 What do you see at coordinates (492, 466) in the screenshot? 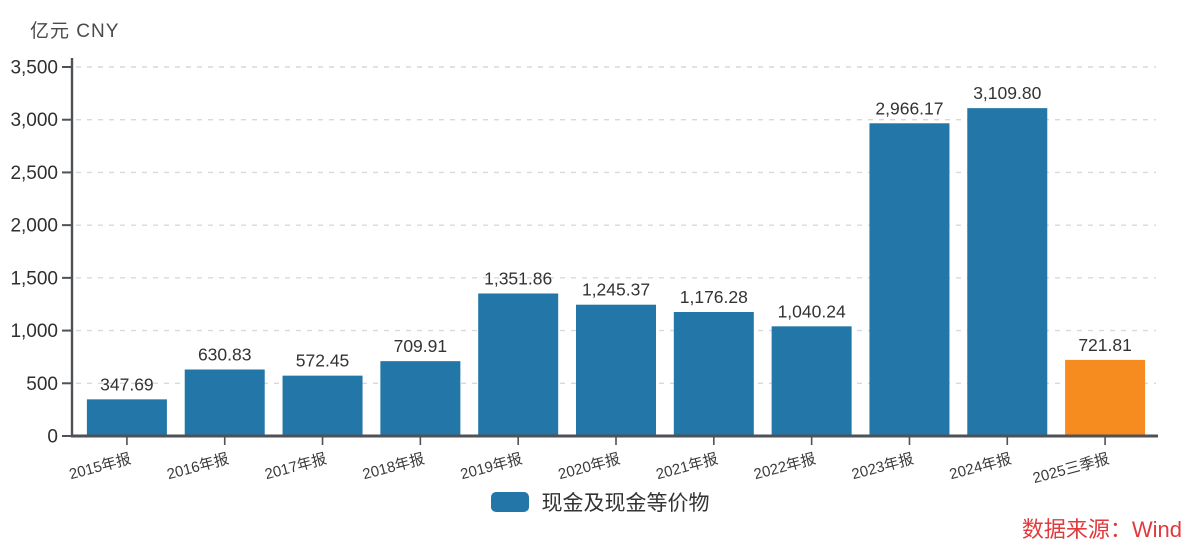
I see `x-tick-label: 2019年报` at bounding box center [492, 466].